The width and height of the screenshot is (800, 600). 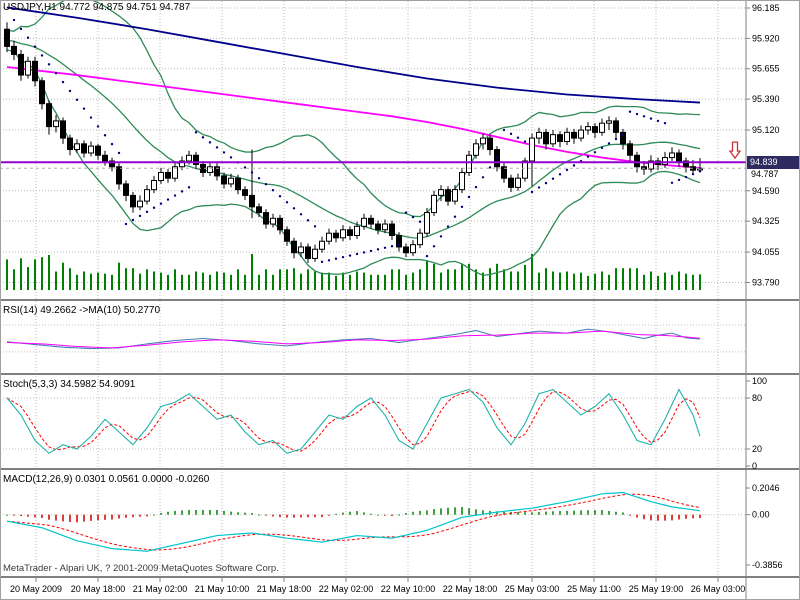 I want to click on axis-label: 95.390, so click(x=766, y=99).